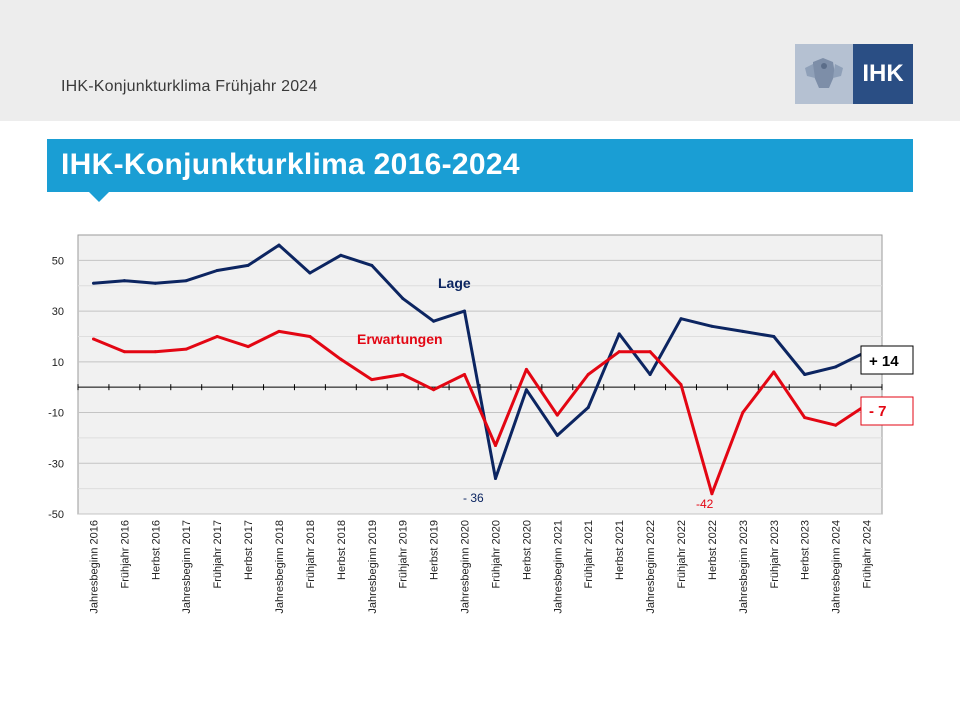 The image size is (960, 720). What do you see at coordinates (435, 550) in the screenshot?
I see `x-tick-label: Herbst 2019` at bounding box center [435, 550].